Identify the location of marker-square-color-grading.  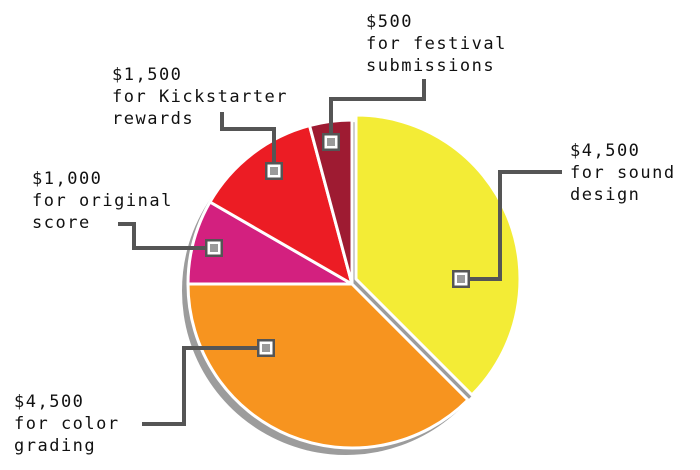
(266, 348).